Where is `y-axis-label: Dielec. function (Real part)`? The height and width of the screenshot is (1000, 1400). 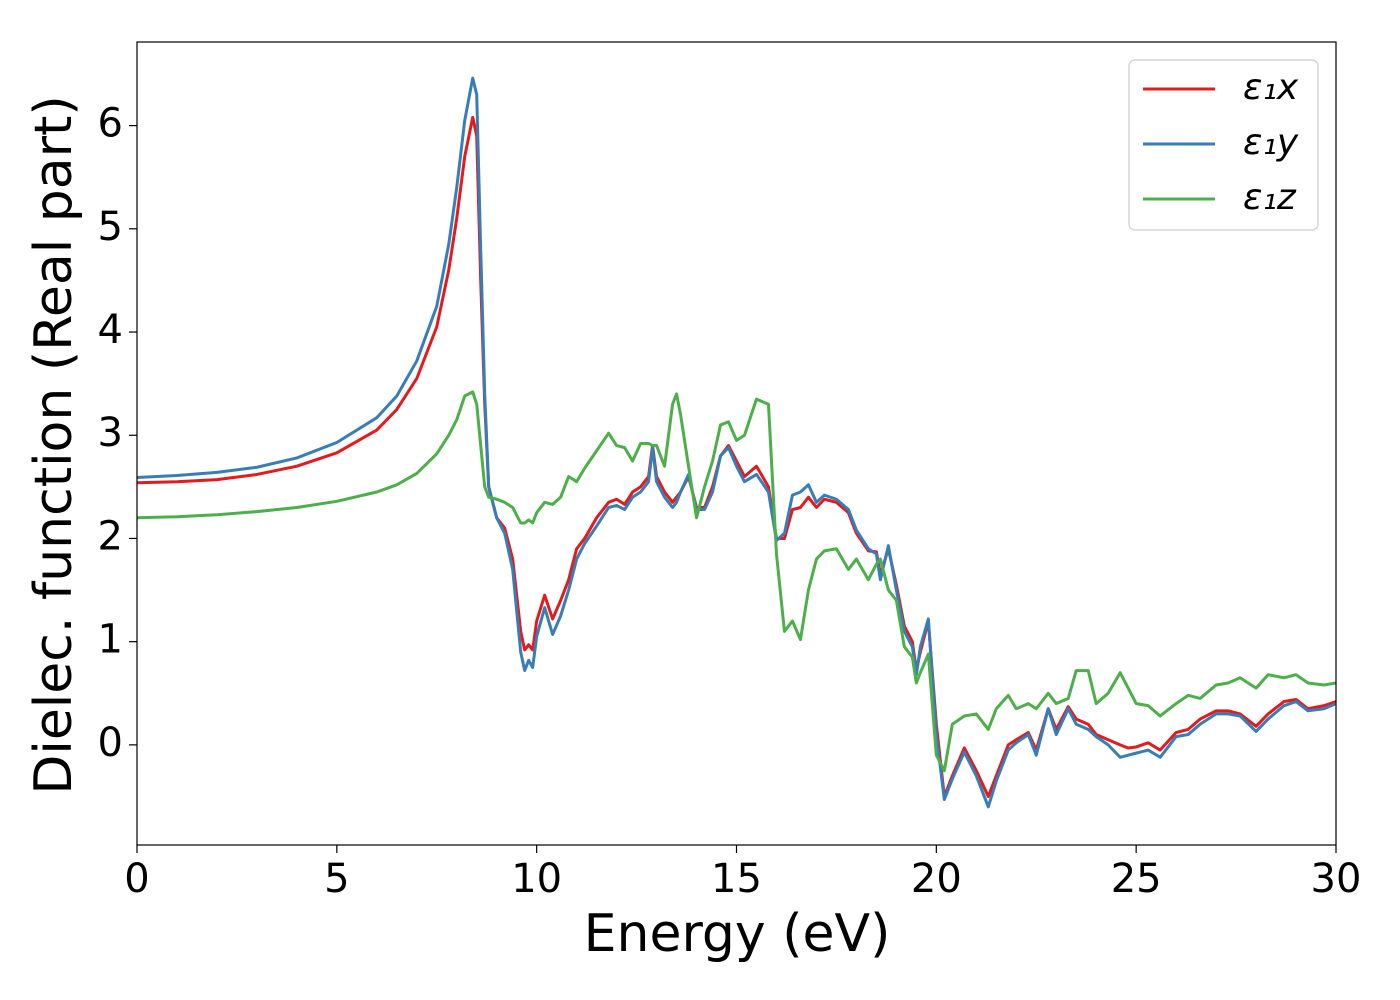
y-axis-label: Dielec. function (Real part) is located at coordinates (54, 444).